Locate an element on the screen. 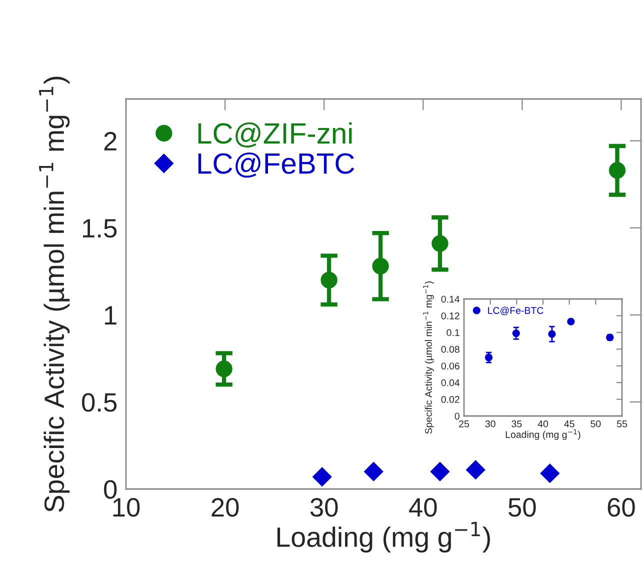 Image resolution: width=644 pixels, height=563 pixels. legend-label: LC@ZIF-zni is located at coordinates (275, 135).